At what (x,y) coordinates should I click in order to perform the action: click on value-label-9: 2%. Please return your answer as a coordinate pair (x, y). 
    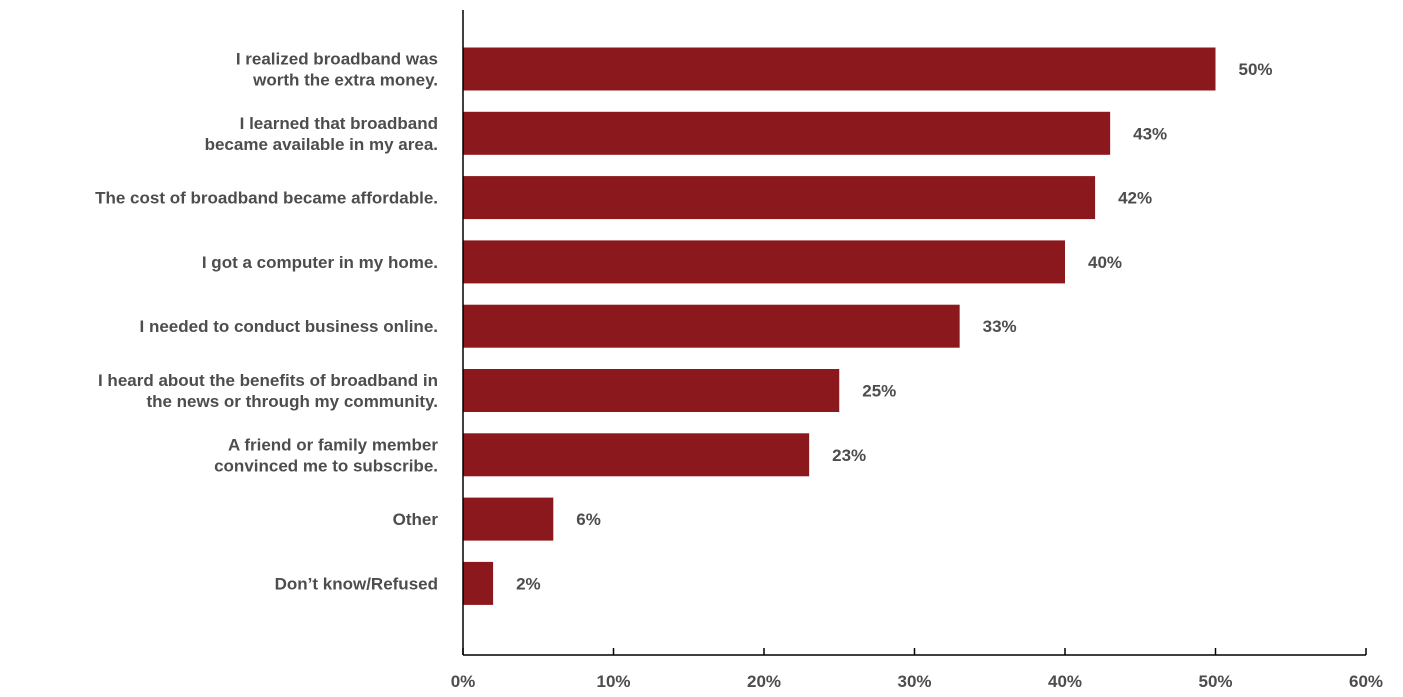
    Looking at the image, I should click on (528, 583).